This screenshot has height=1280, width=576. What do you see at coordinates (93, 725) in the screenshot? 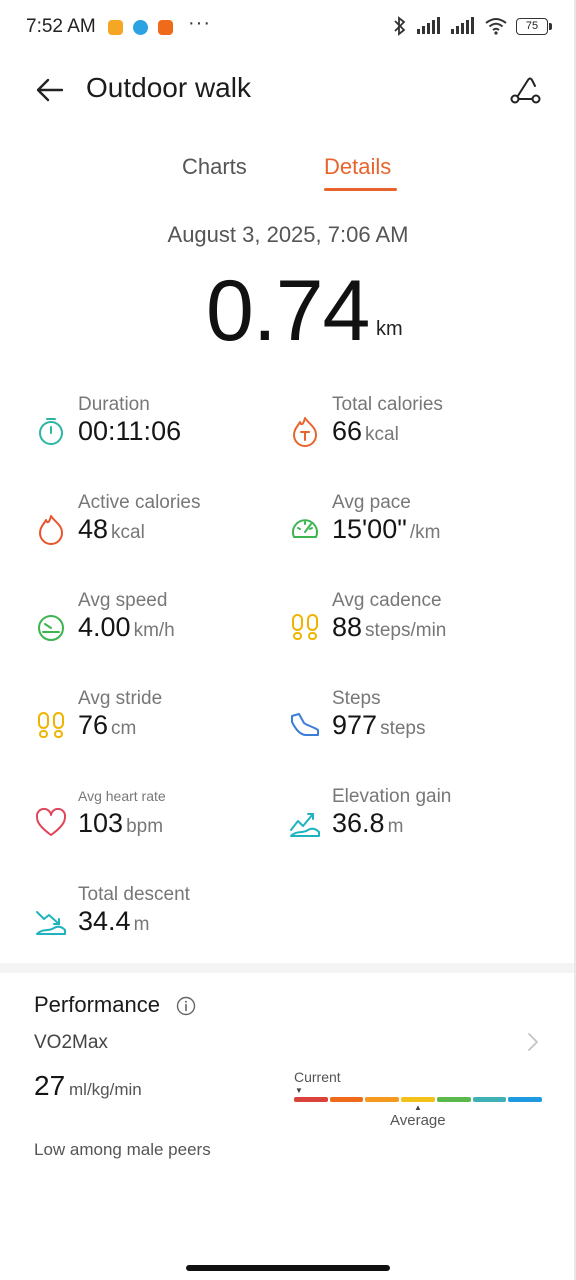
I see `metric-value: 76` at bounding box center [93, 725].